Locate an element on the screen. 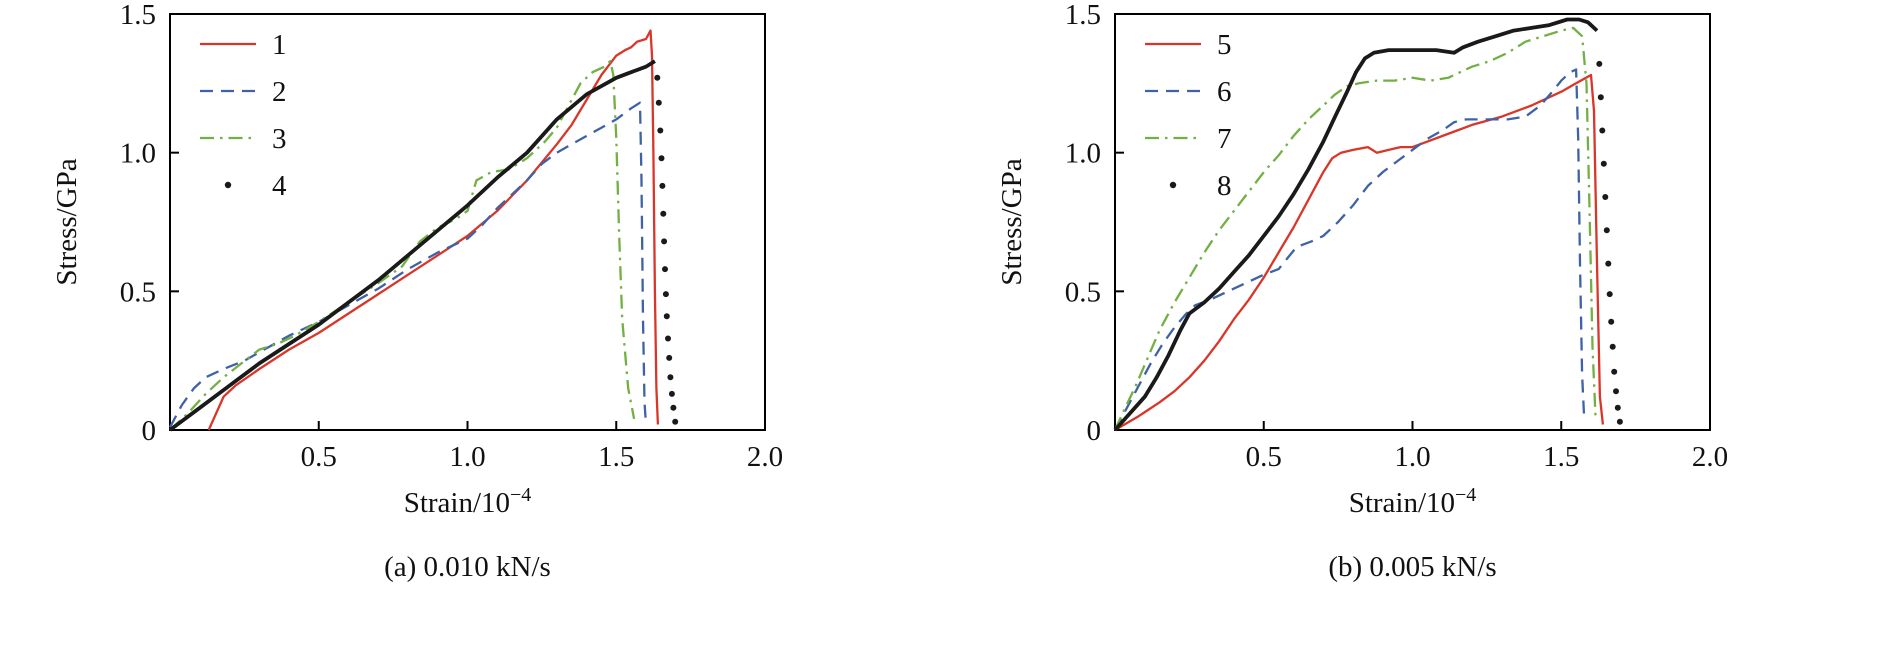 This screenshot has width=1890, height=659. chart-caption-a: (a) 0.010 kN/s is located at coordinates (467, 567).